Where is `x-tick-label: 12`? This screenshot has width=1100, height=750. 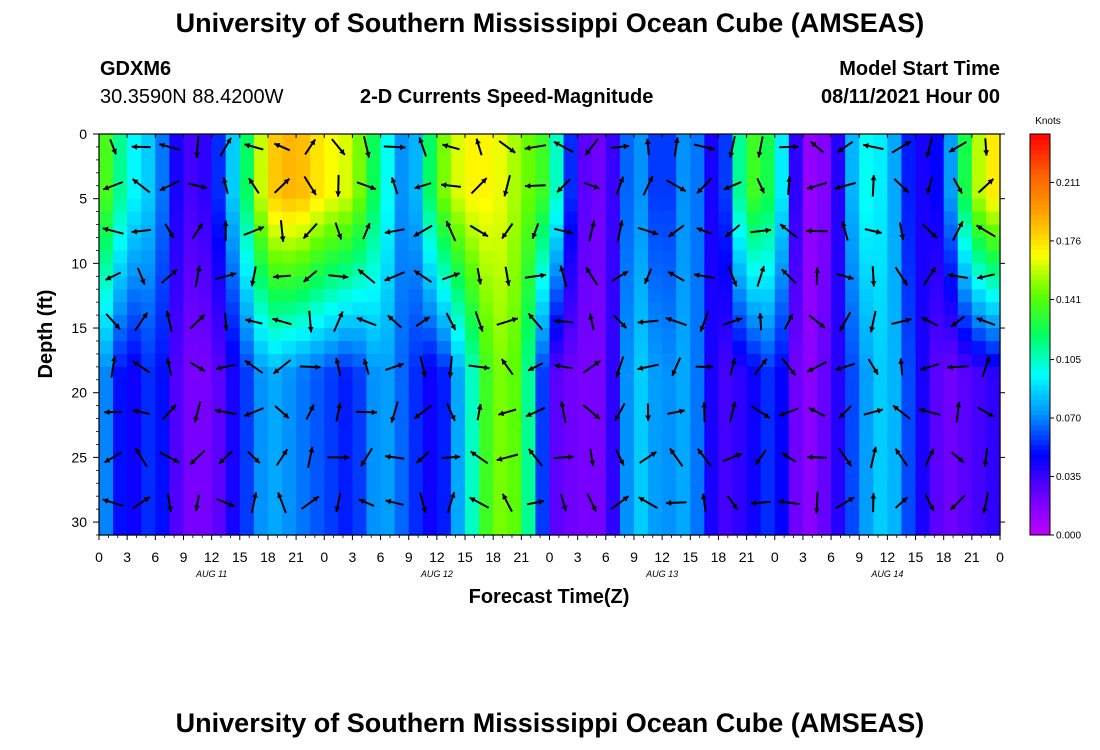
x-tick-label: 12 is located at coordinates (662, 557).